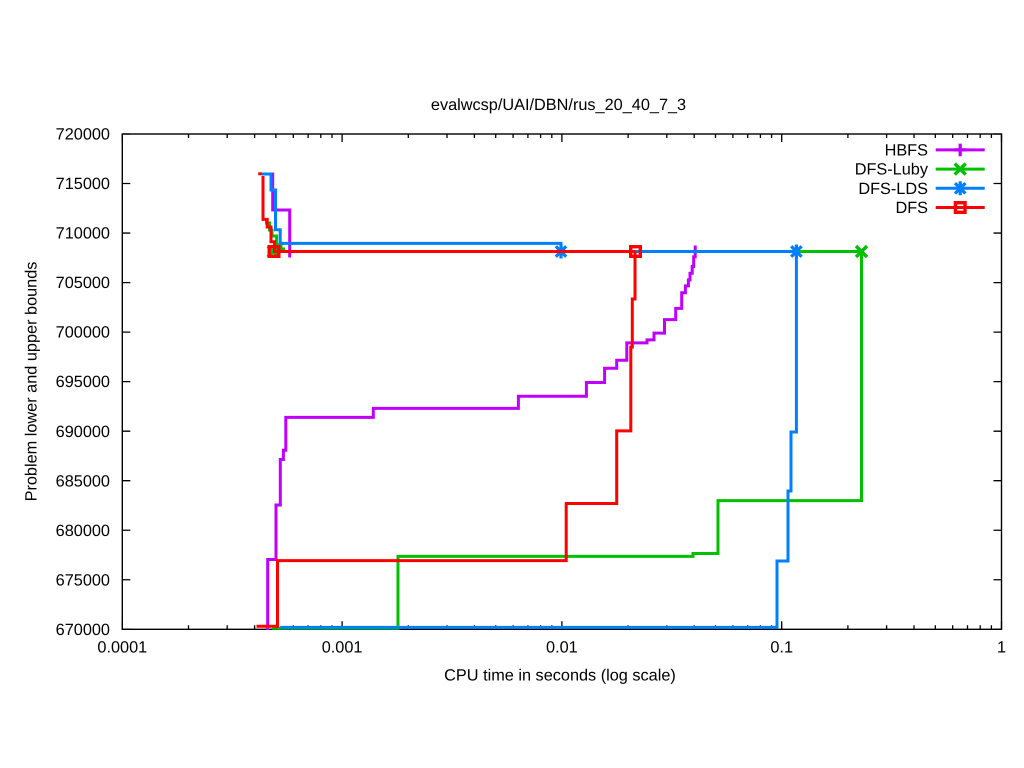 The image size is (1024, 768). I want to click on svg-text: DFS, so click(911, 208).